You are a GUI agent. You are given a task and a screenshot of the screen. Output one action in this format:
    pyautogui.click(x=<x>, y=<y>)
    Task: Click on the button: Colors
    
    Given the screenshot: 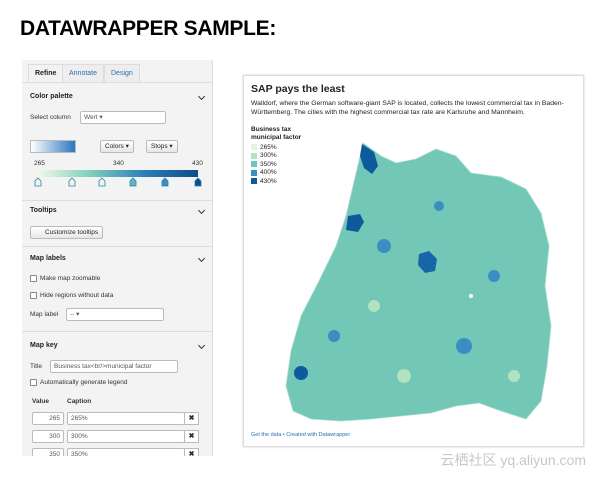 What is the action you would take?
    pyautogui.click(x=117, y=146)
    